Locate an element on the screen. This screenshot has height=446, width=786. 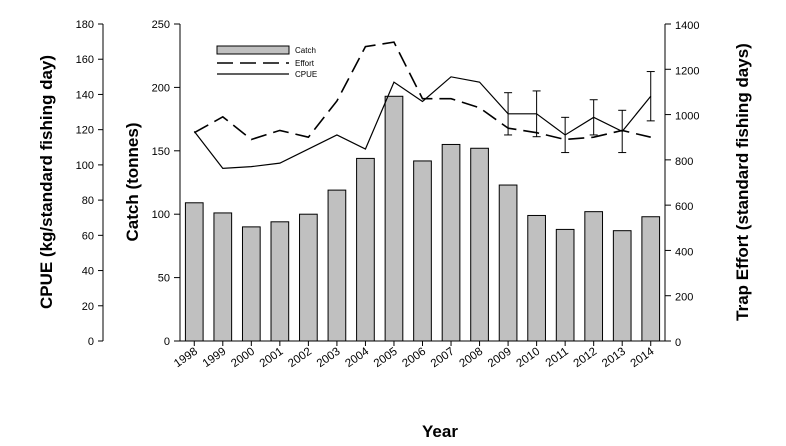
cpue-axis-tick-label: 140 is located at coordinates (85, 95).